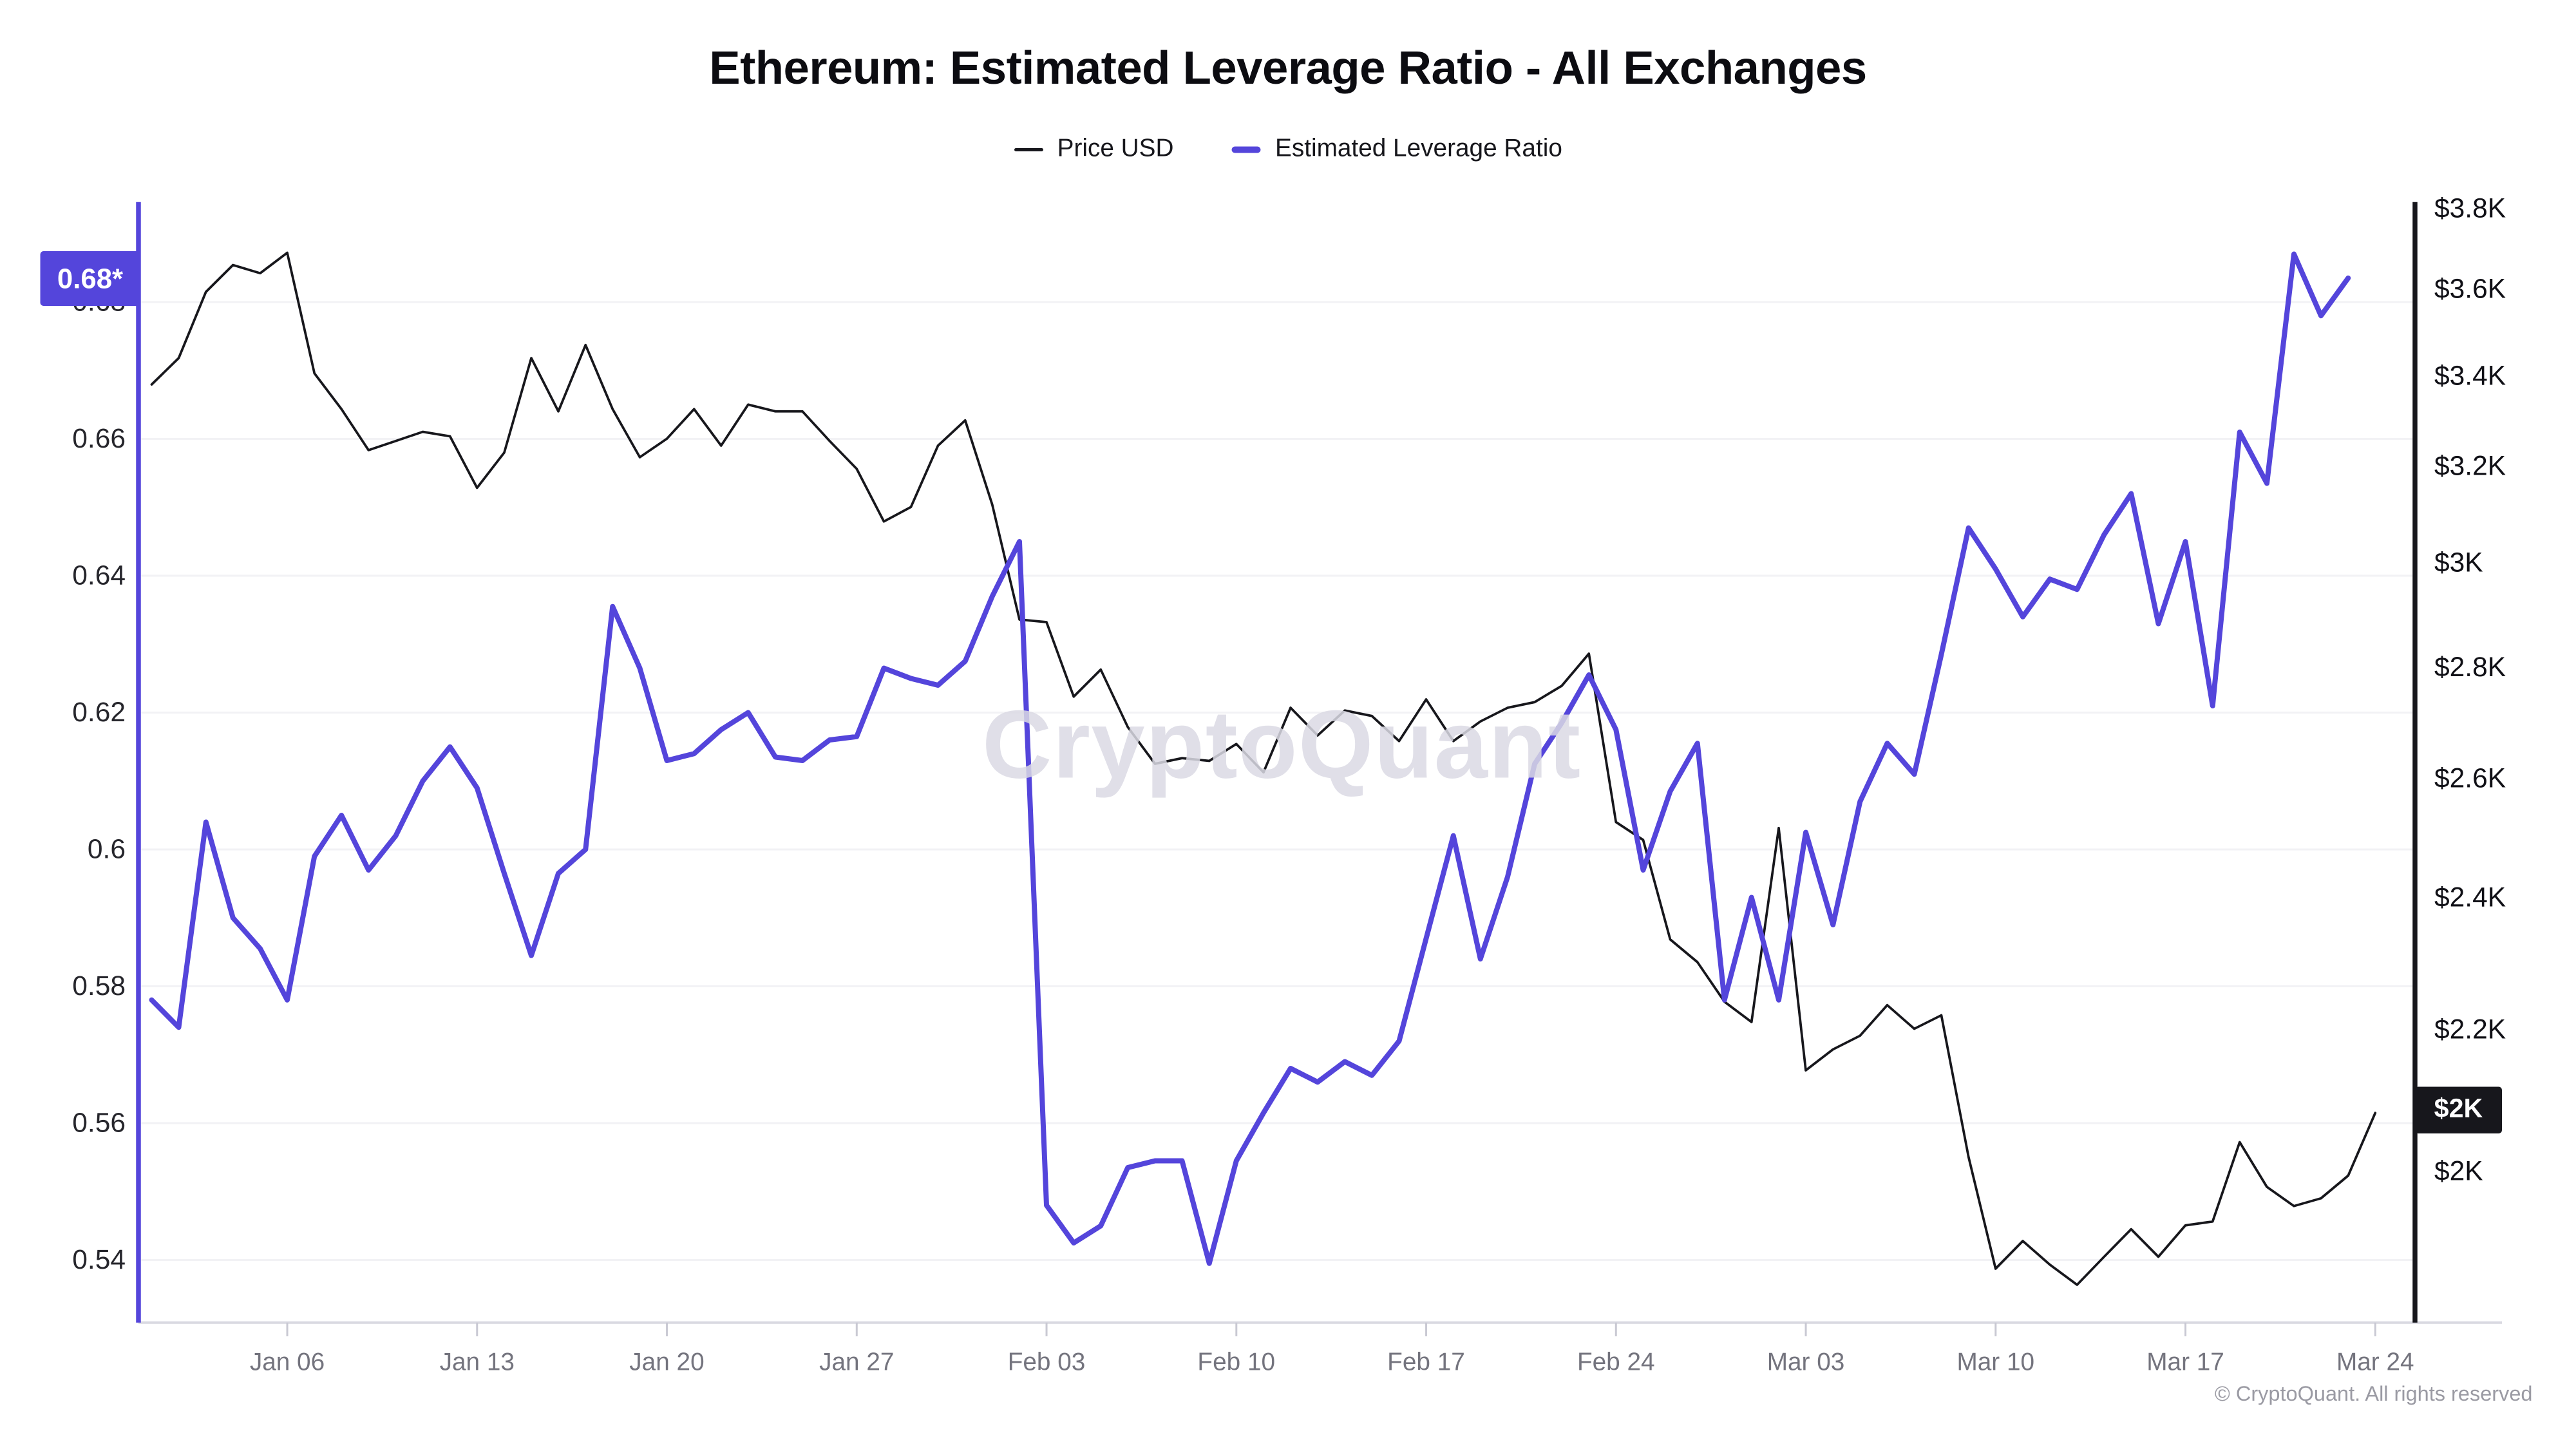 This screenshot has width=2576, height=1449. I want to click on right-axis-tick-label: $2.4K, so click(2470, 899).